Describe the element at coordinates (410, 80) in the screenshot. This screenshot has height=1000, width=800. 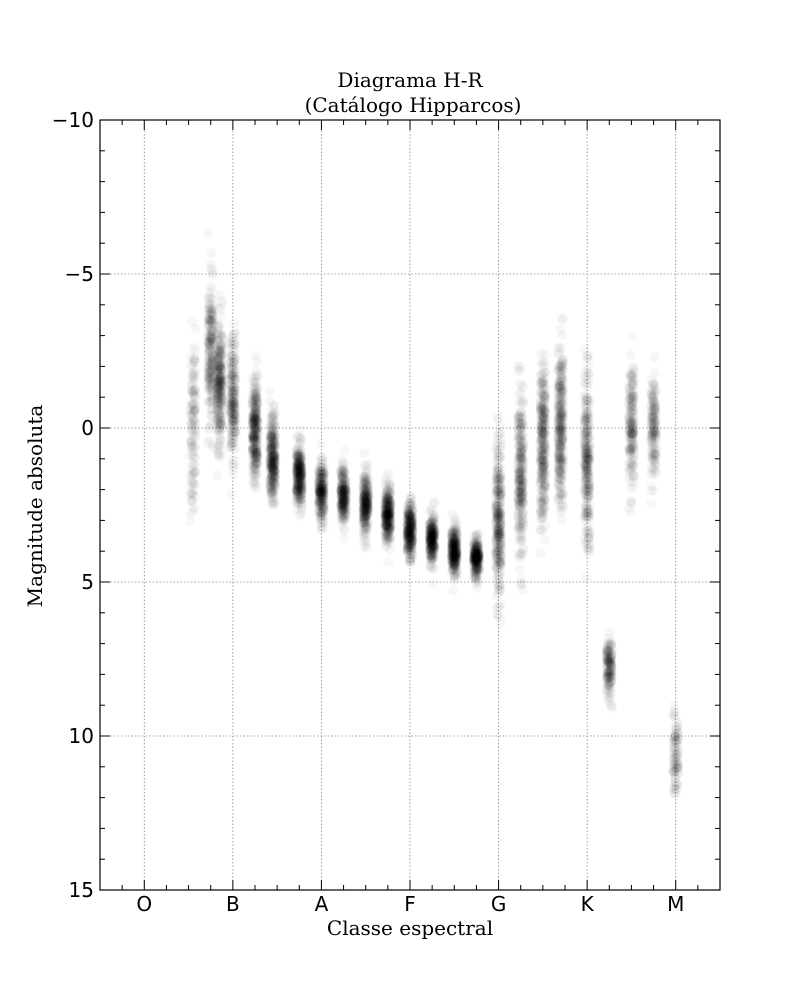
I see `chart-title: Diagrama H-R` at that location.